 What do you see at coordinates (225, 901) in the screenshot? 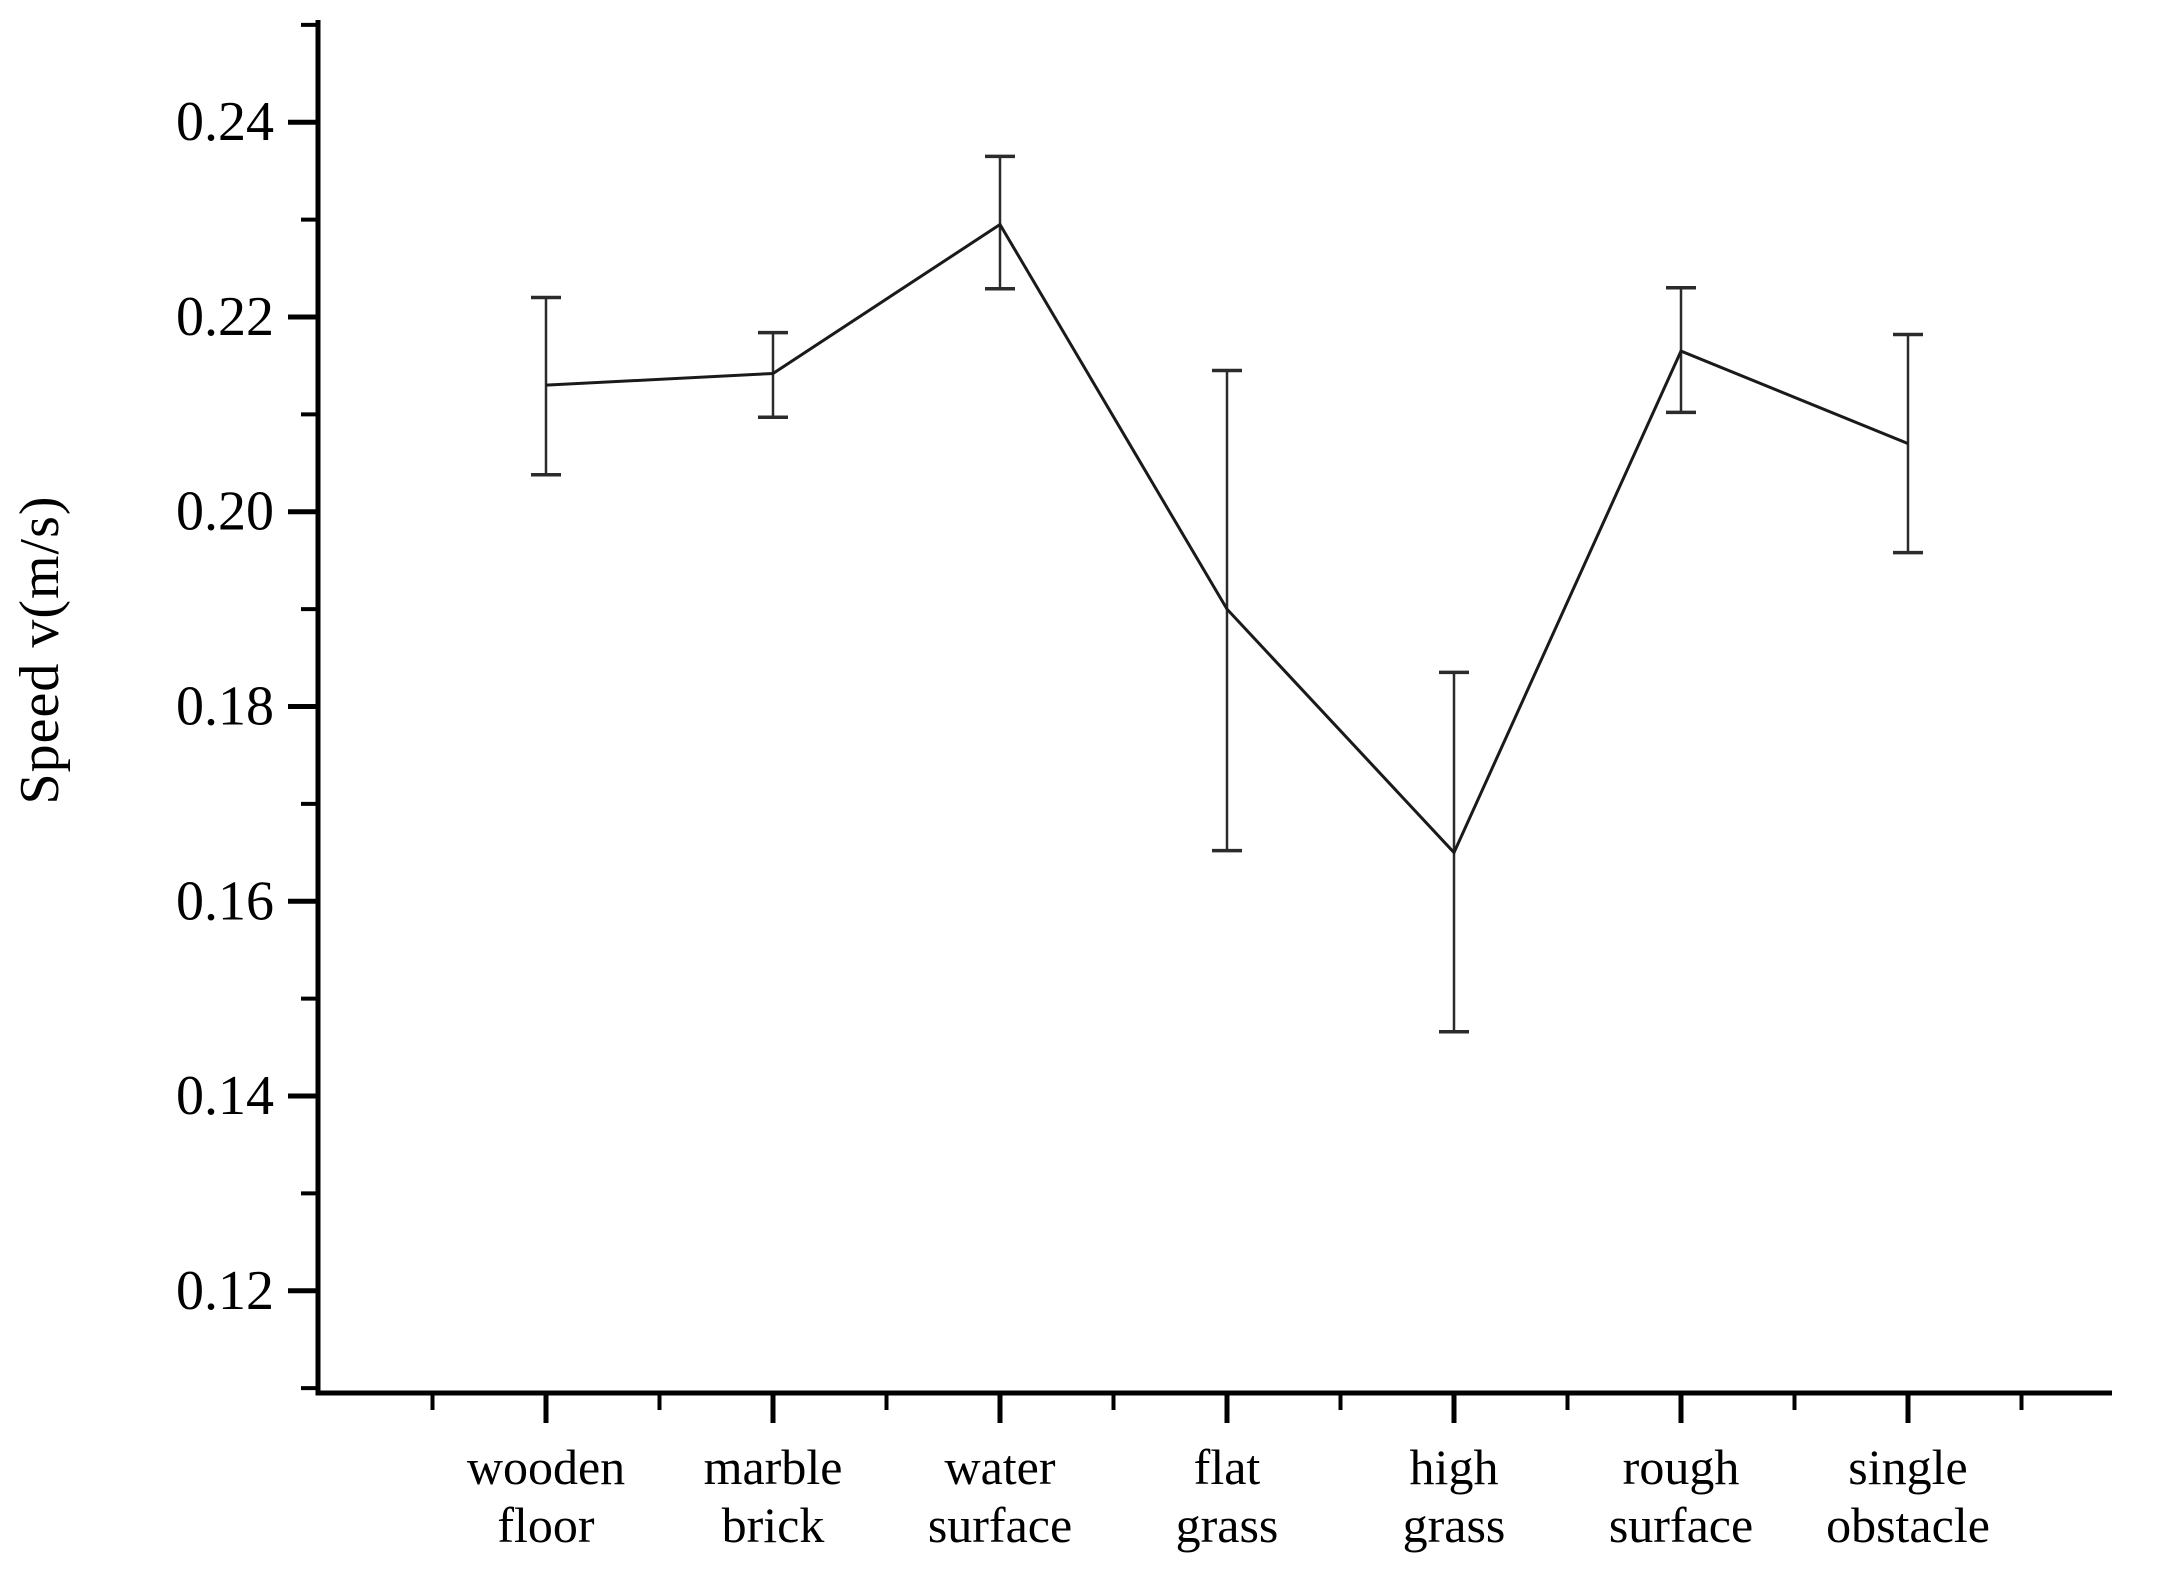
I see `y-tick-label: 0.16` at bounding box center [225, 901].